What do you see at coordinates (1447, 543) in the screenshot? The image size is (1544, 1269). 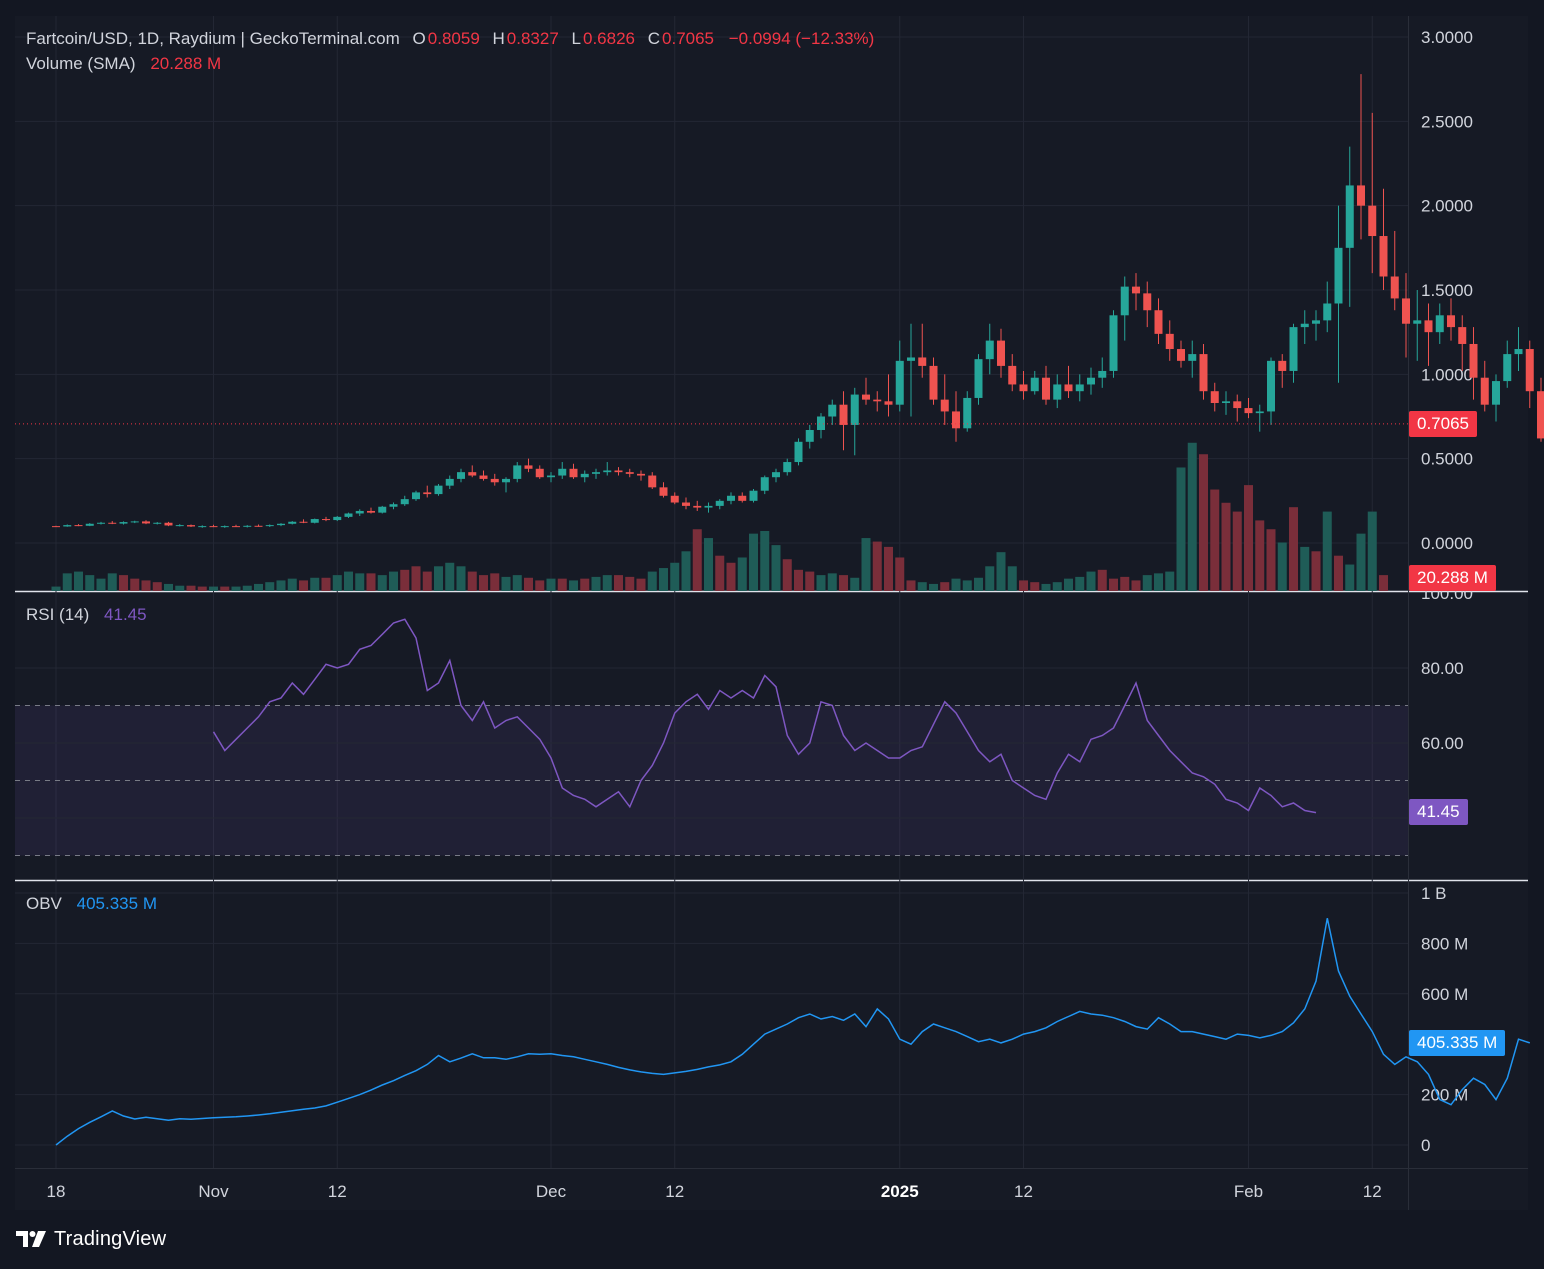 I see `price-axis-tick: 0.0000` at bounding box center [1447, 543].